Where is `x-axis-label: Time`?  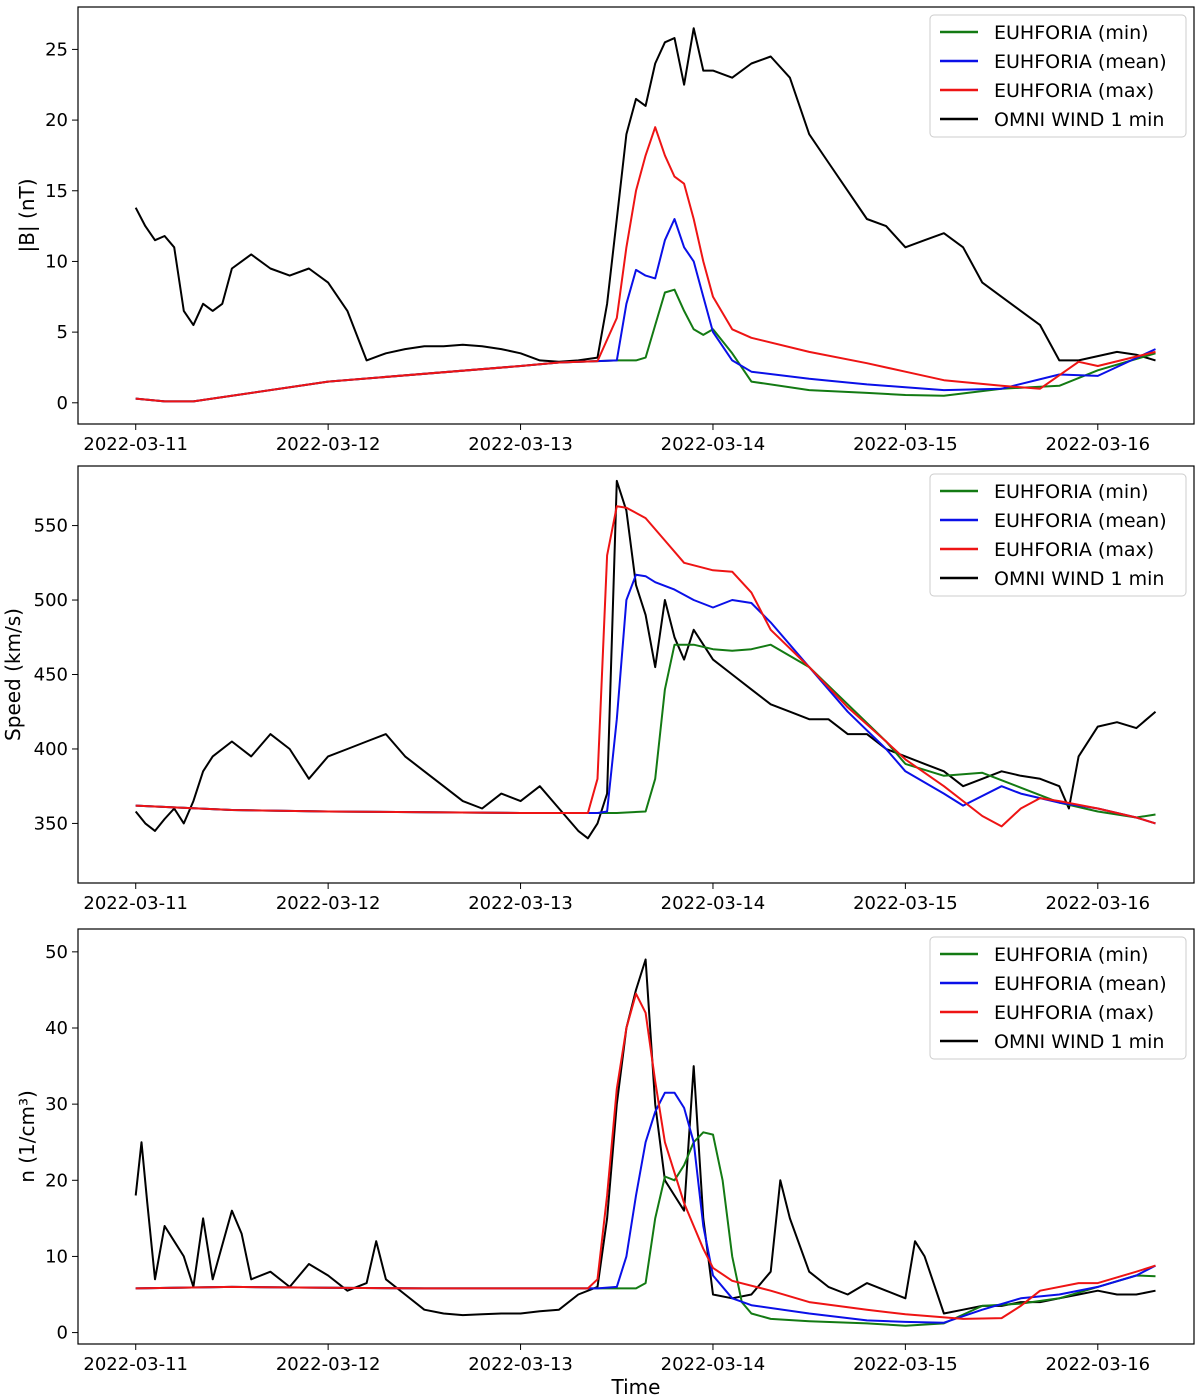
x-axis-label: Time is located at coordinates (636, 1387).